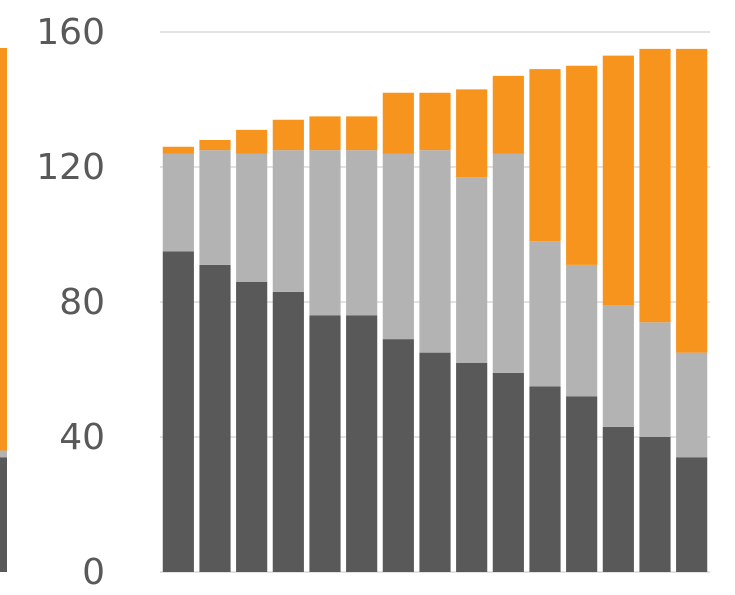 This screenshot has height=595, width=735. What do you see at coordinates (93, 572) in the screenshot?
I see `y-tick-label: 0` at bounding box center [93, 572].